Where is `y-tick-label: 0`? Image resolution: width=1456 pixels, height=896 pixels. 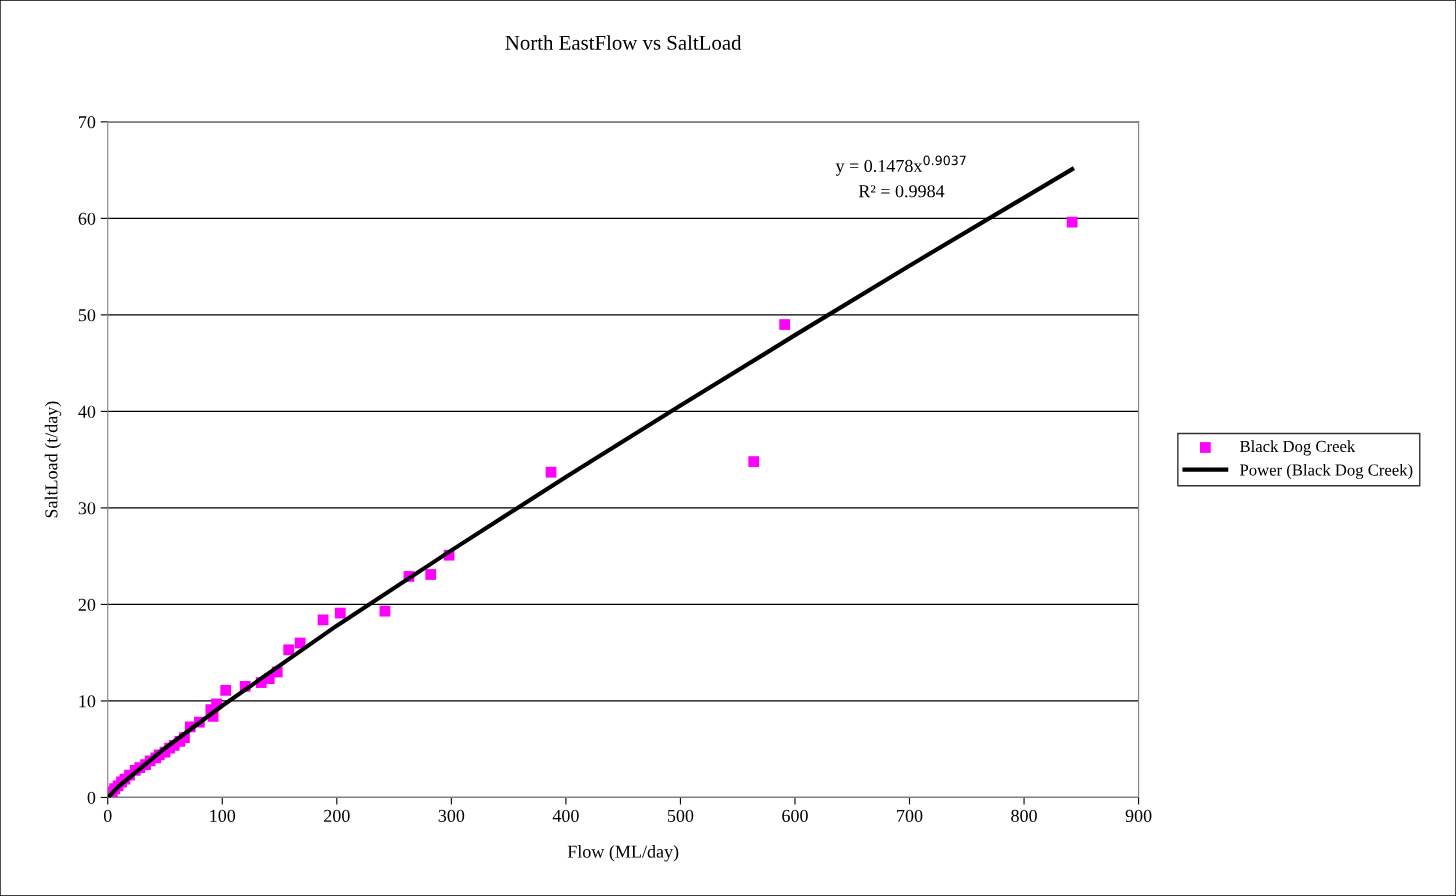
y-tick-label: 0 is located at coordinates (91, 797).